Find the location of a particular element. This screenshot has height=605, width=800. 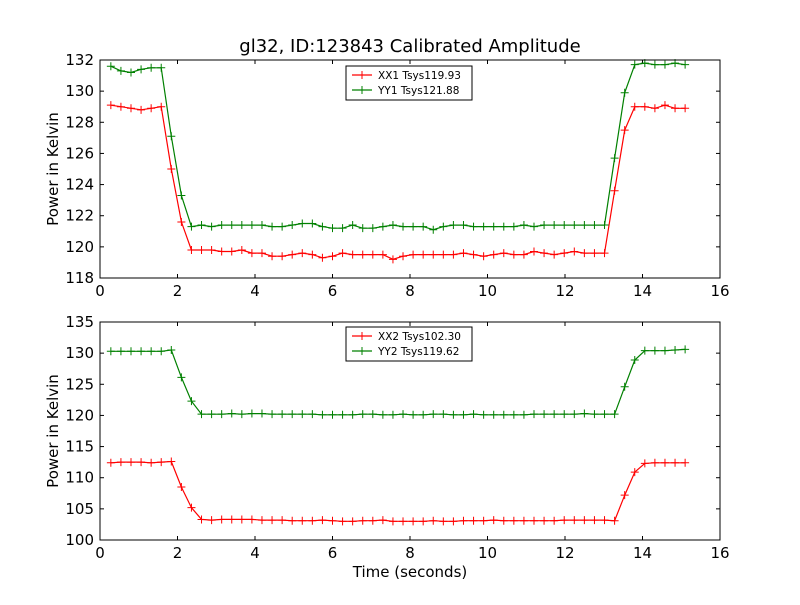

y-tick-label: 125 is located at coordinates (79, 384).